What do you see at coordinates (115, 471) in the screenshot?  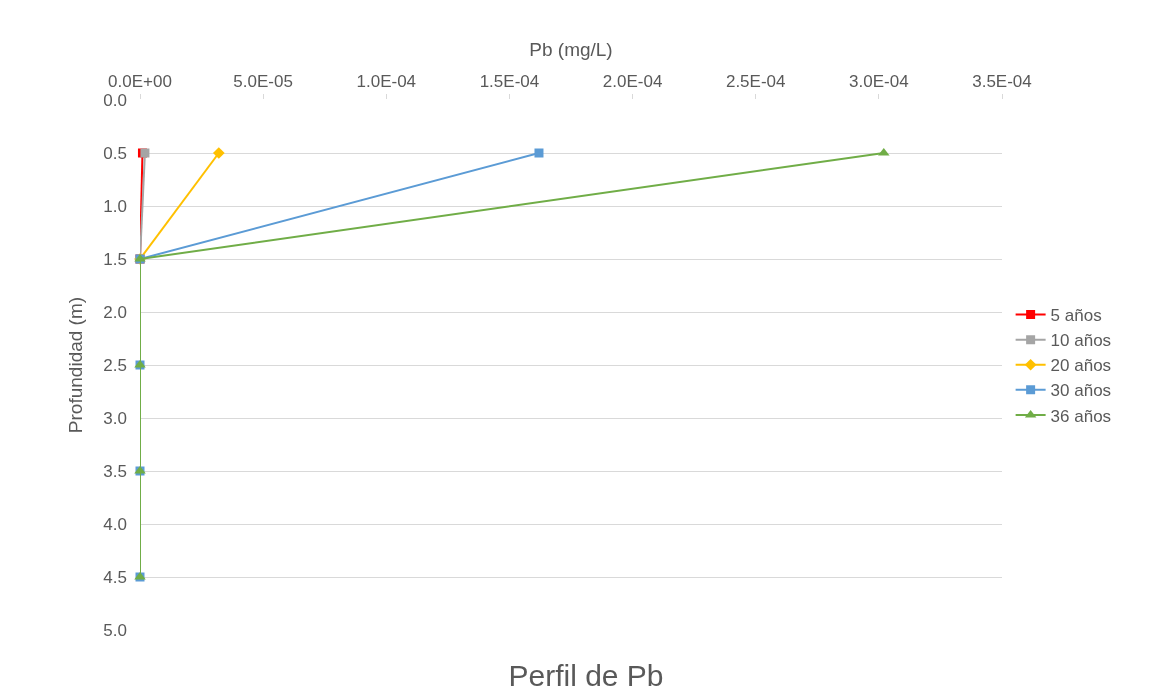 I see `y-tick-label: 3.5` at bounding box center [115, 471].